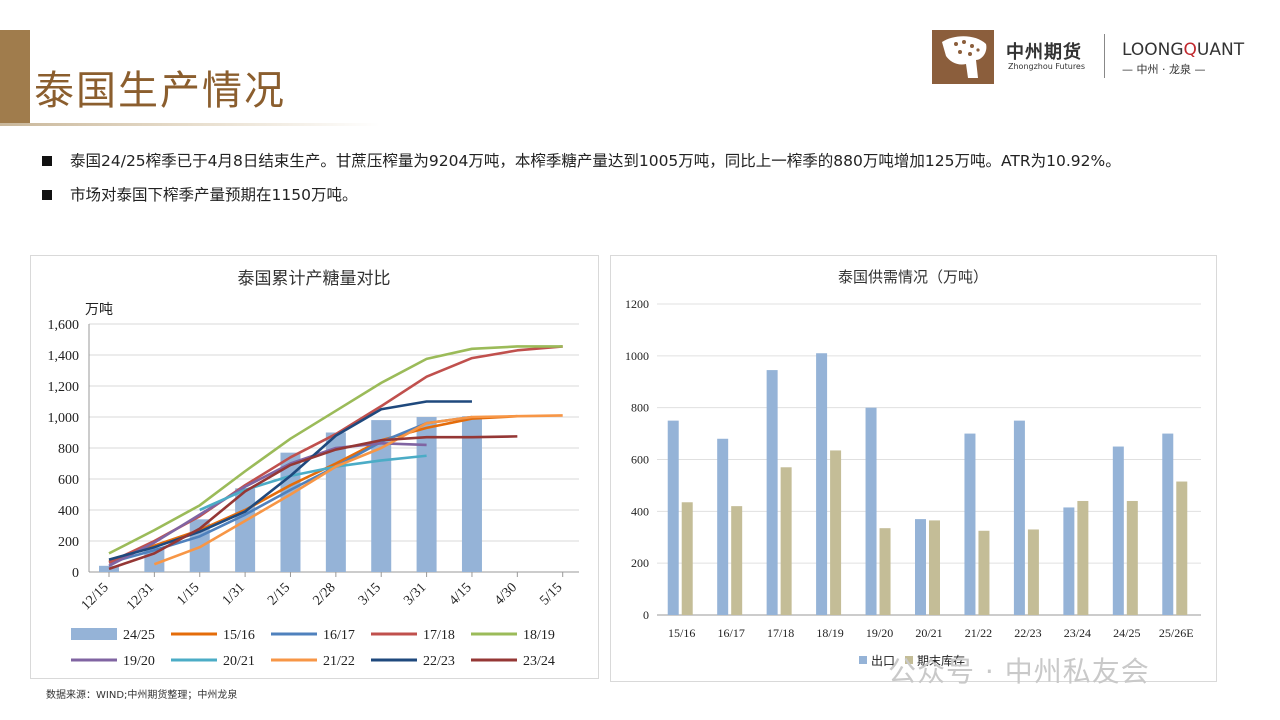 The height and width of the screenshot is (720, 1280). What do you see at coordinates (339, 635) in the screenshot?
I see `legend-label: 16/17` at bounding box center [339, 635].